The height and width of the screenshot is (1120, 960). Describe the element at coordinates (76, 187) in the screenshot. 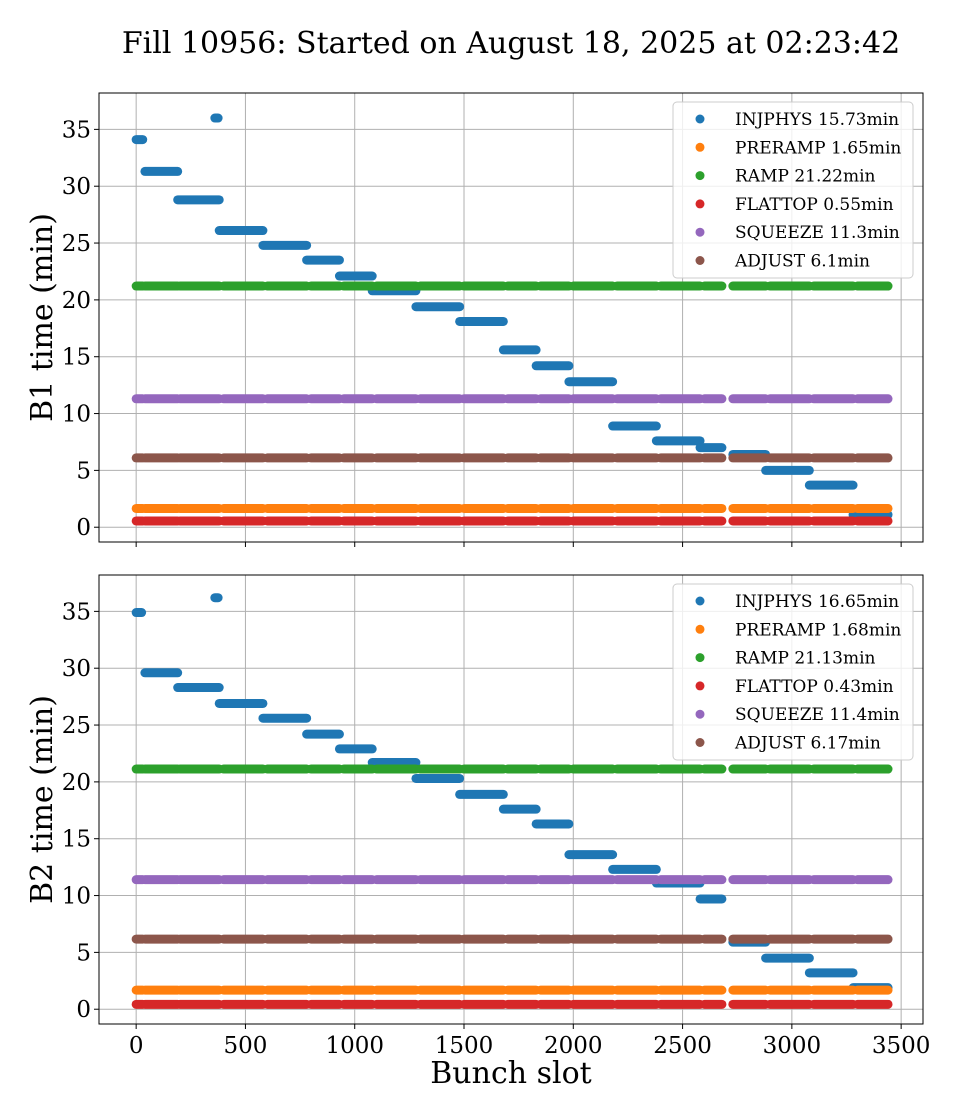

I see `y-tick-label: 30` at that location.